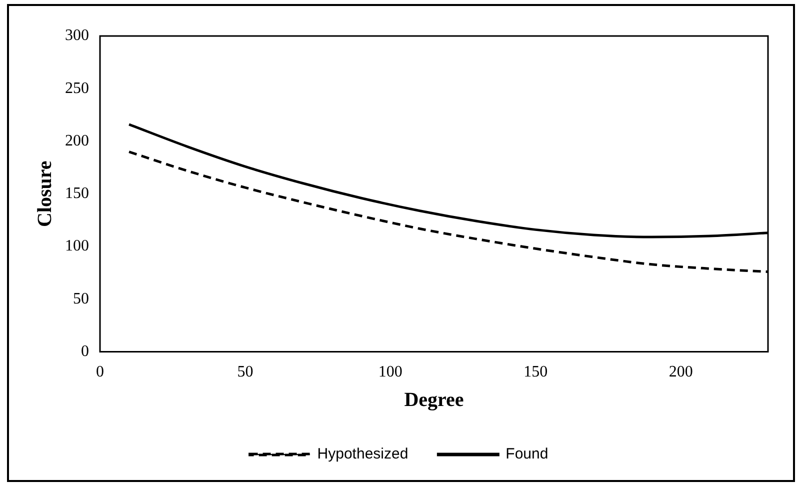 Image resolution: width=802 pixels, height=486 pixels. Describe the element at coordinates (434, 400) in the screenshot. I see `x-axis-title: Degree` at that location.